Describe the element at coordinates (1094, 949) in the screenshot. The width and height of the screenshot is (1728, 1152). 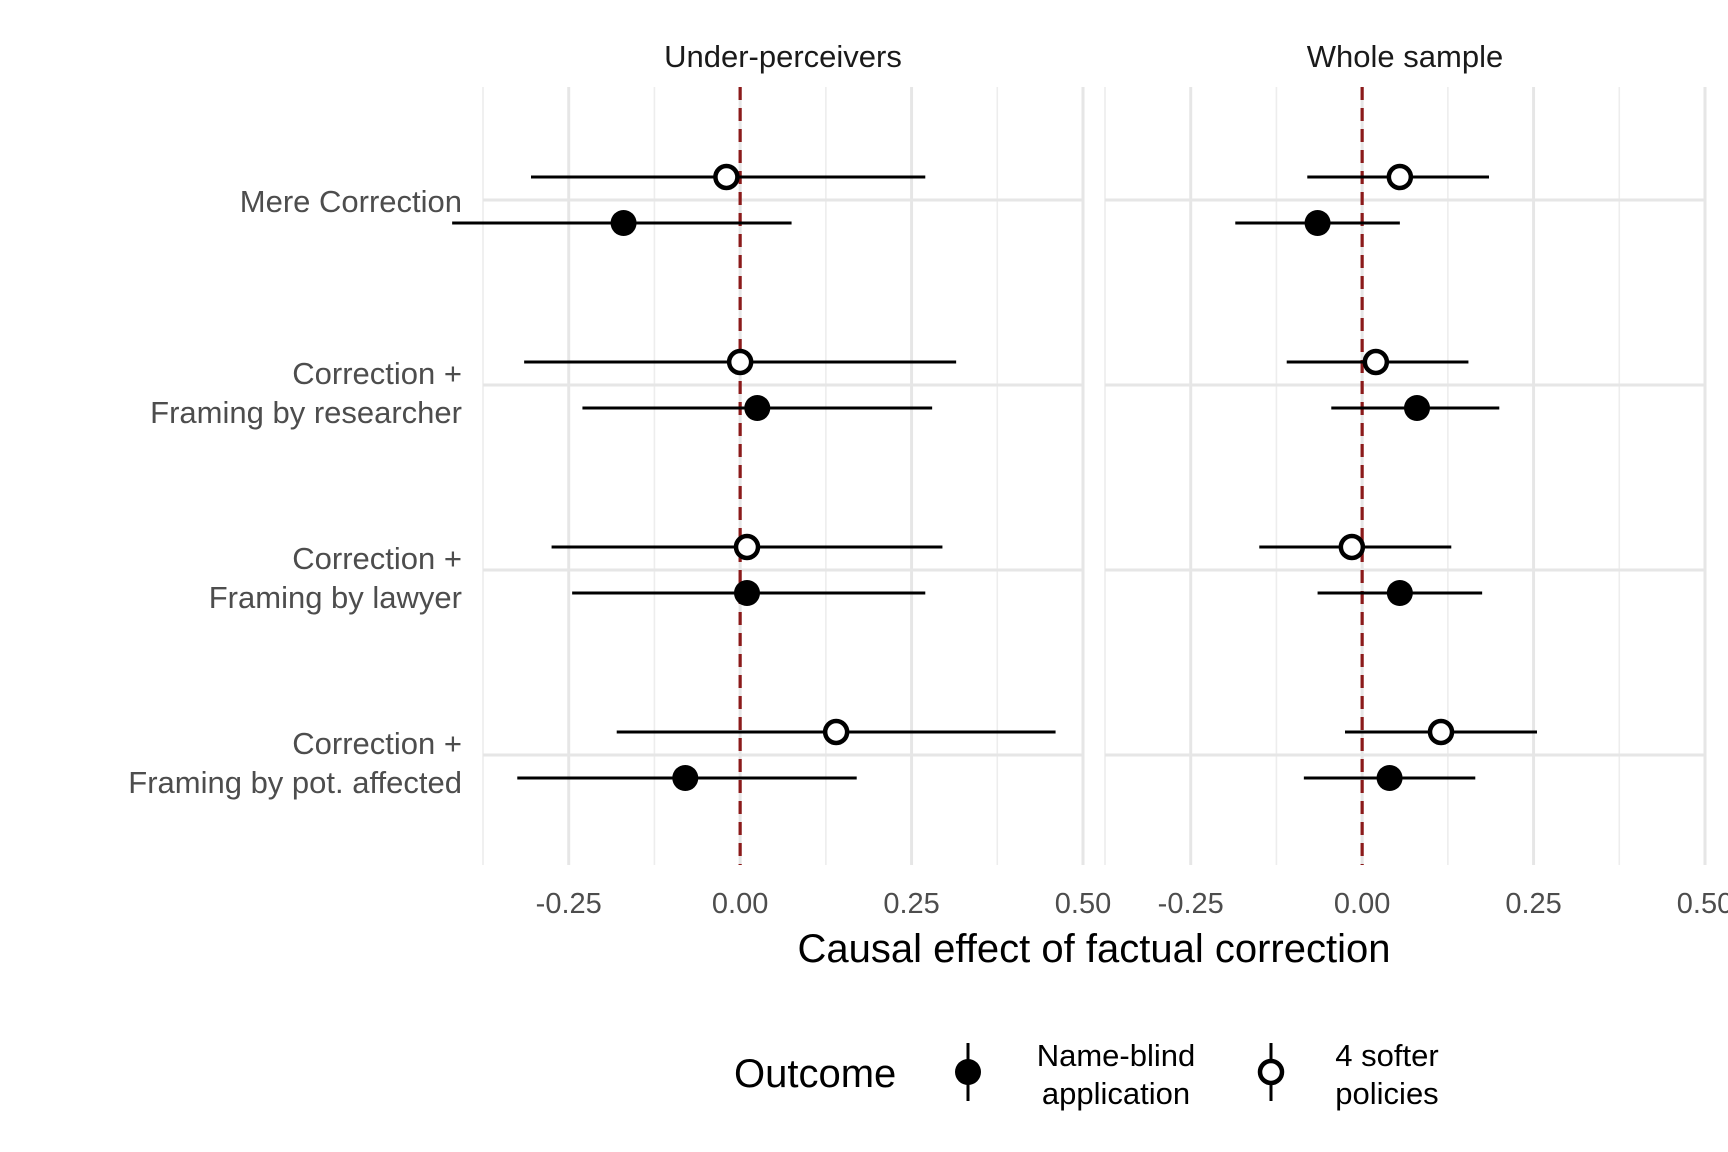
I see `x-axis-title: Causal effect of factual correction` at that location.